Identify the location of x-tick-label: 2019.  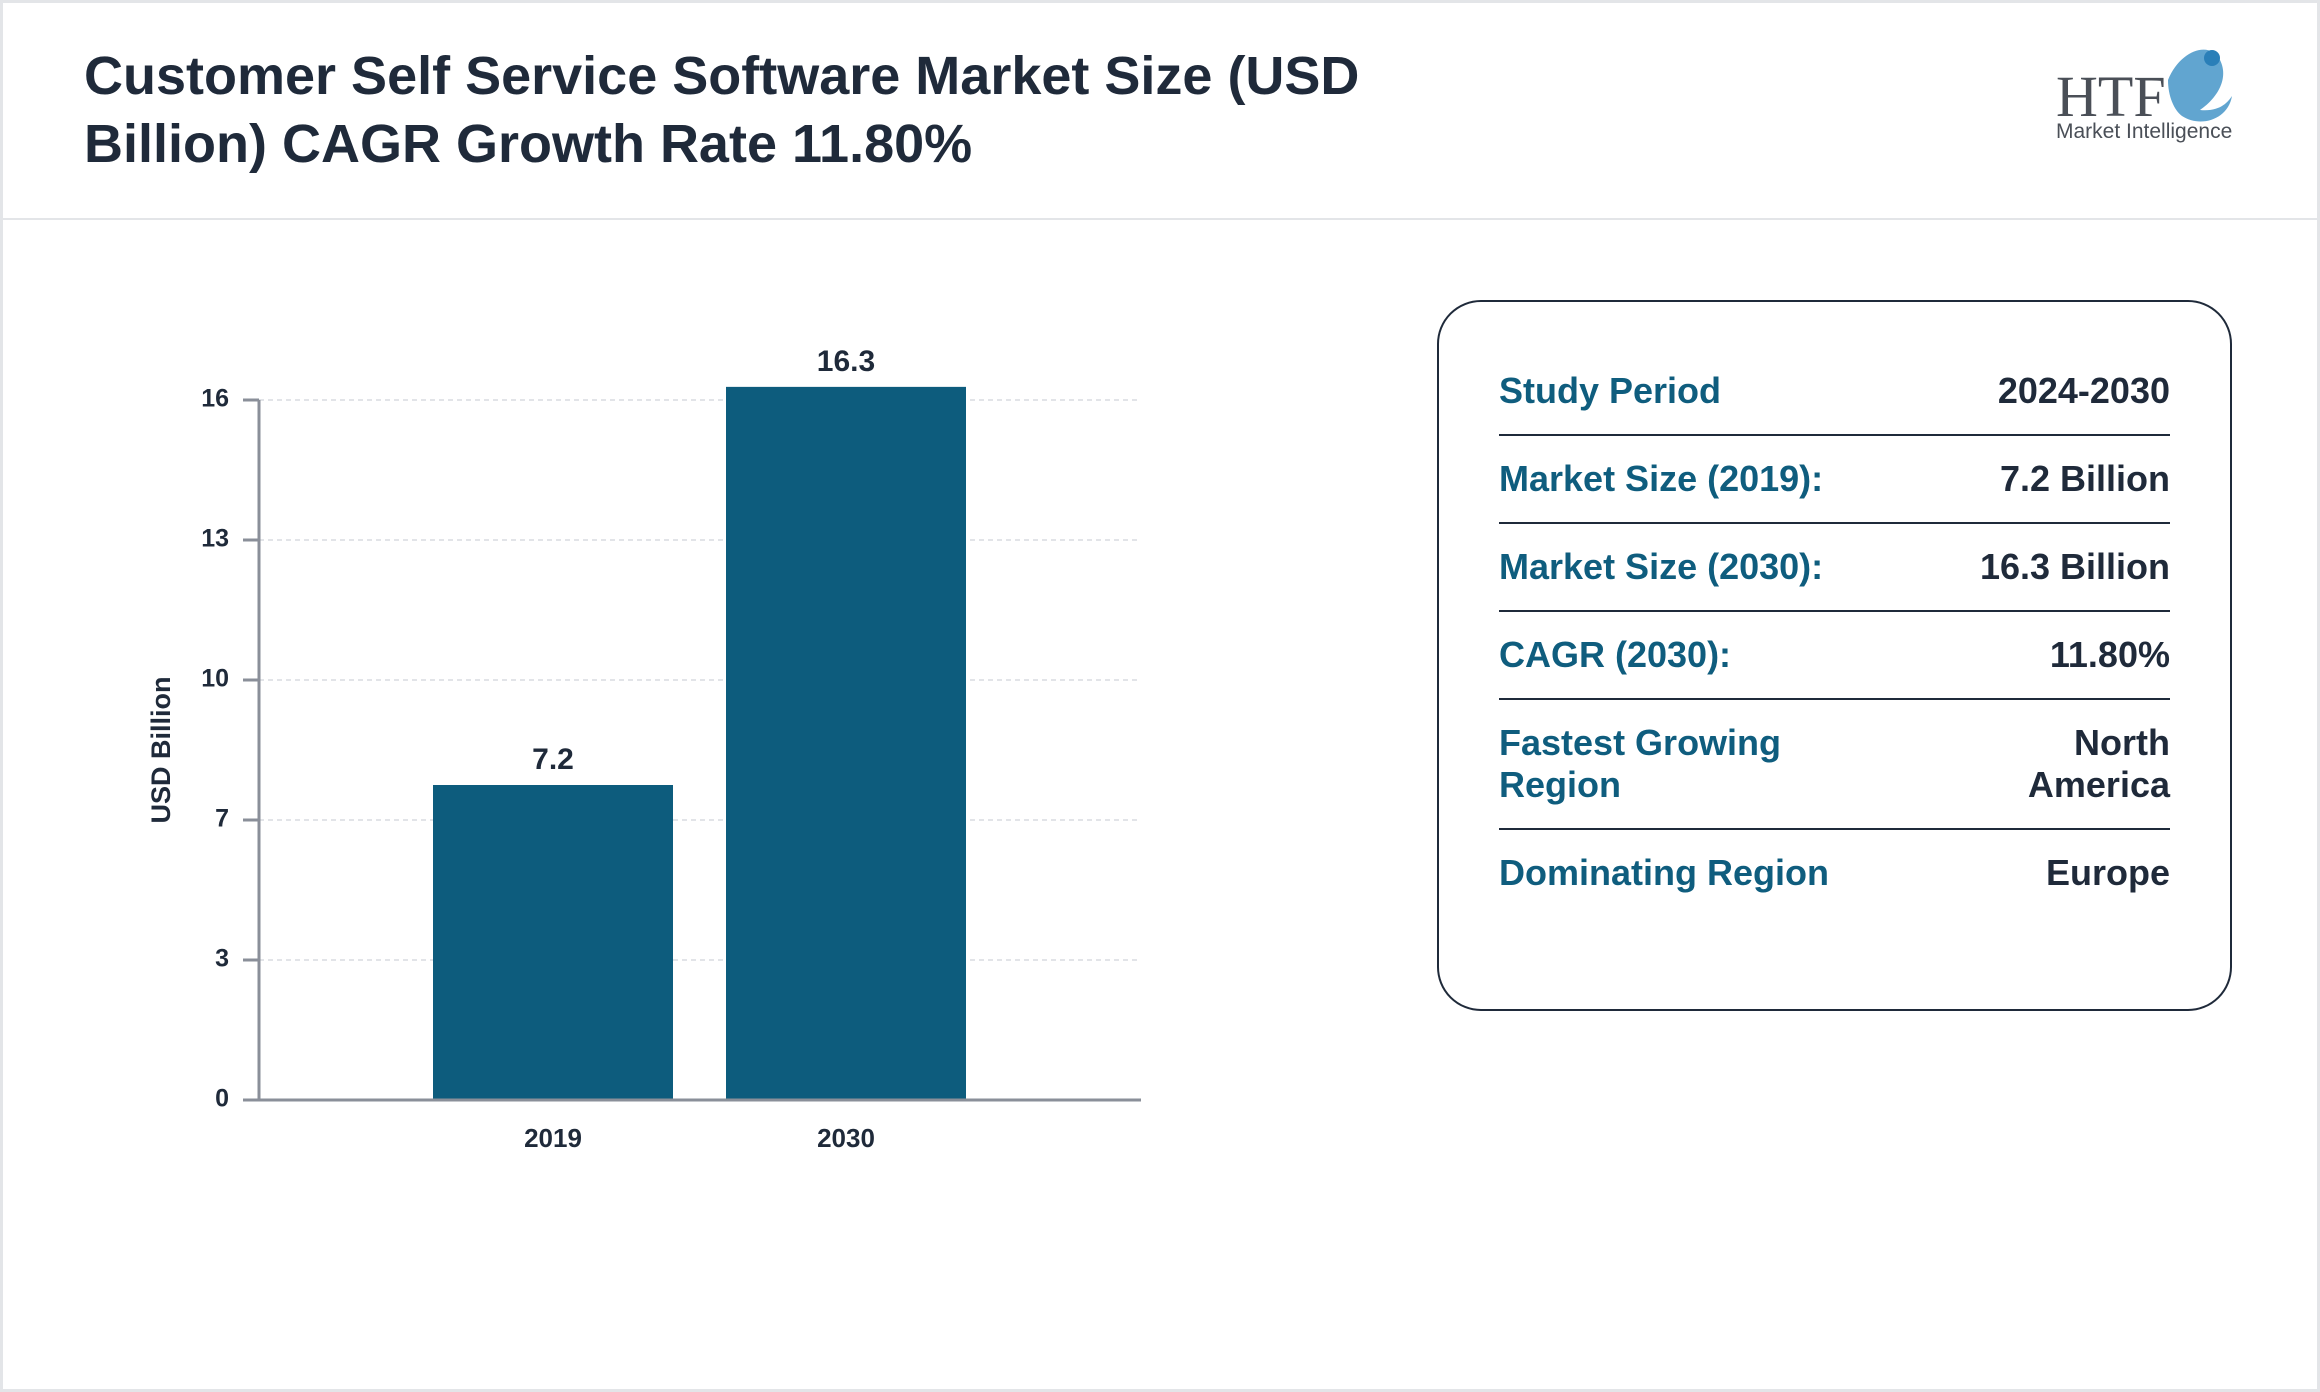
(553, 1138).